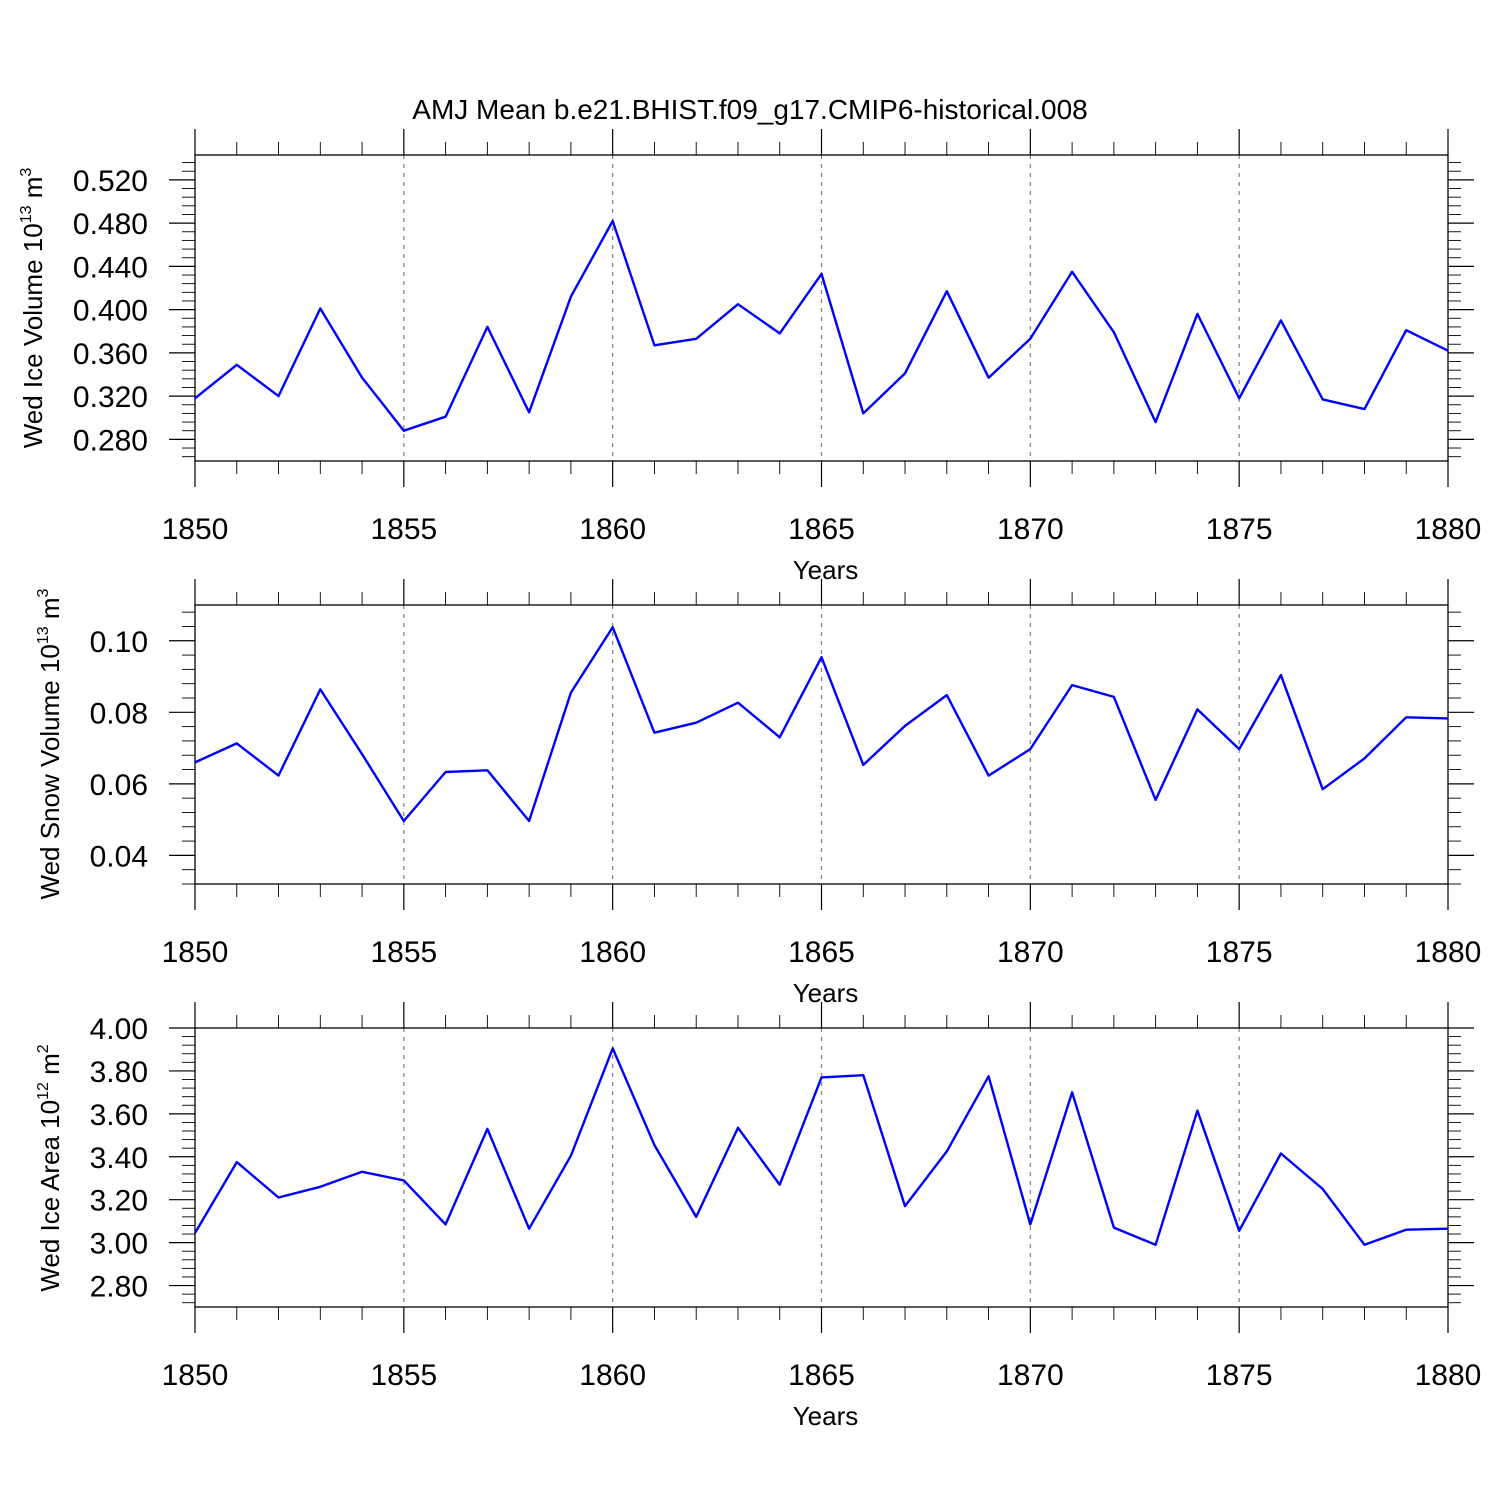 The image size is (1500, 1500). Describe the element at coordinates (119, 1158) in the screenshot. I see `y-tick-label: 3.40` at that location.